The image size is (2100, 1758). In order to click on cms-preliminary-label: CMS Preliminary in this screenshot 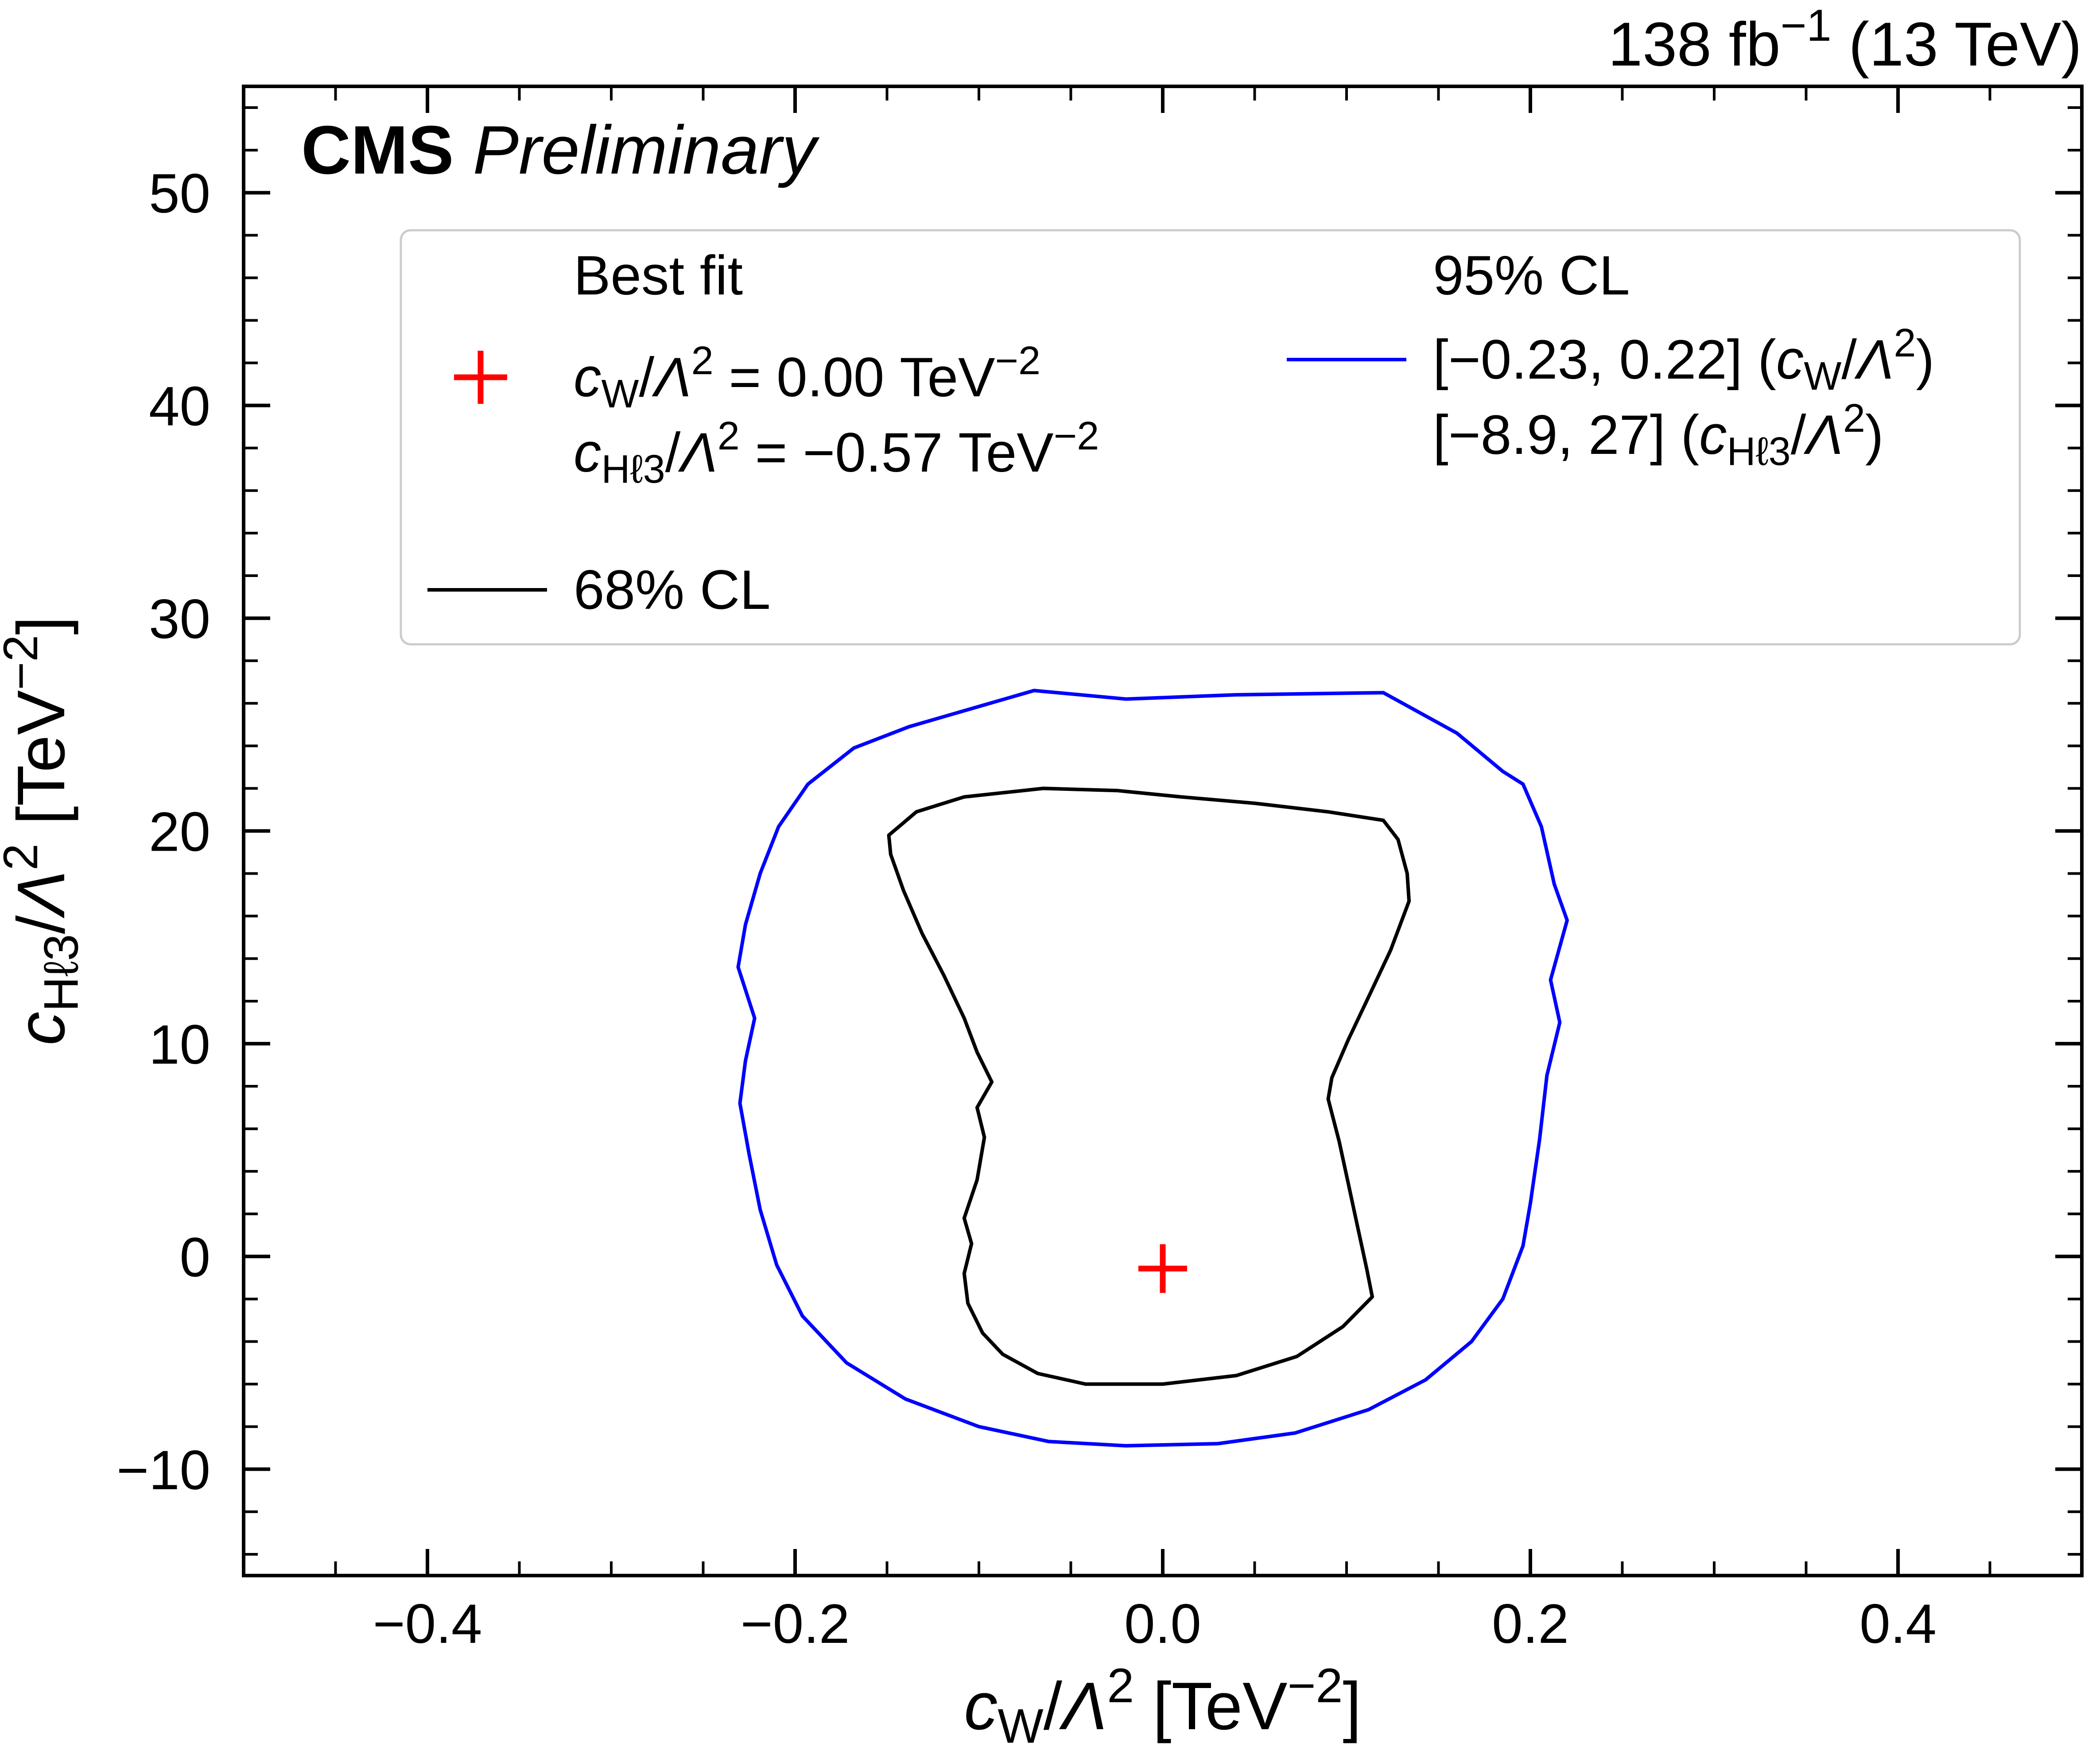, I will do `click(560, 150)`.